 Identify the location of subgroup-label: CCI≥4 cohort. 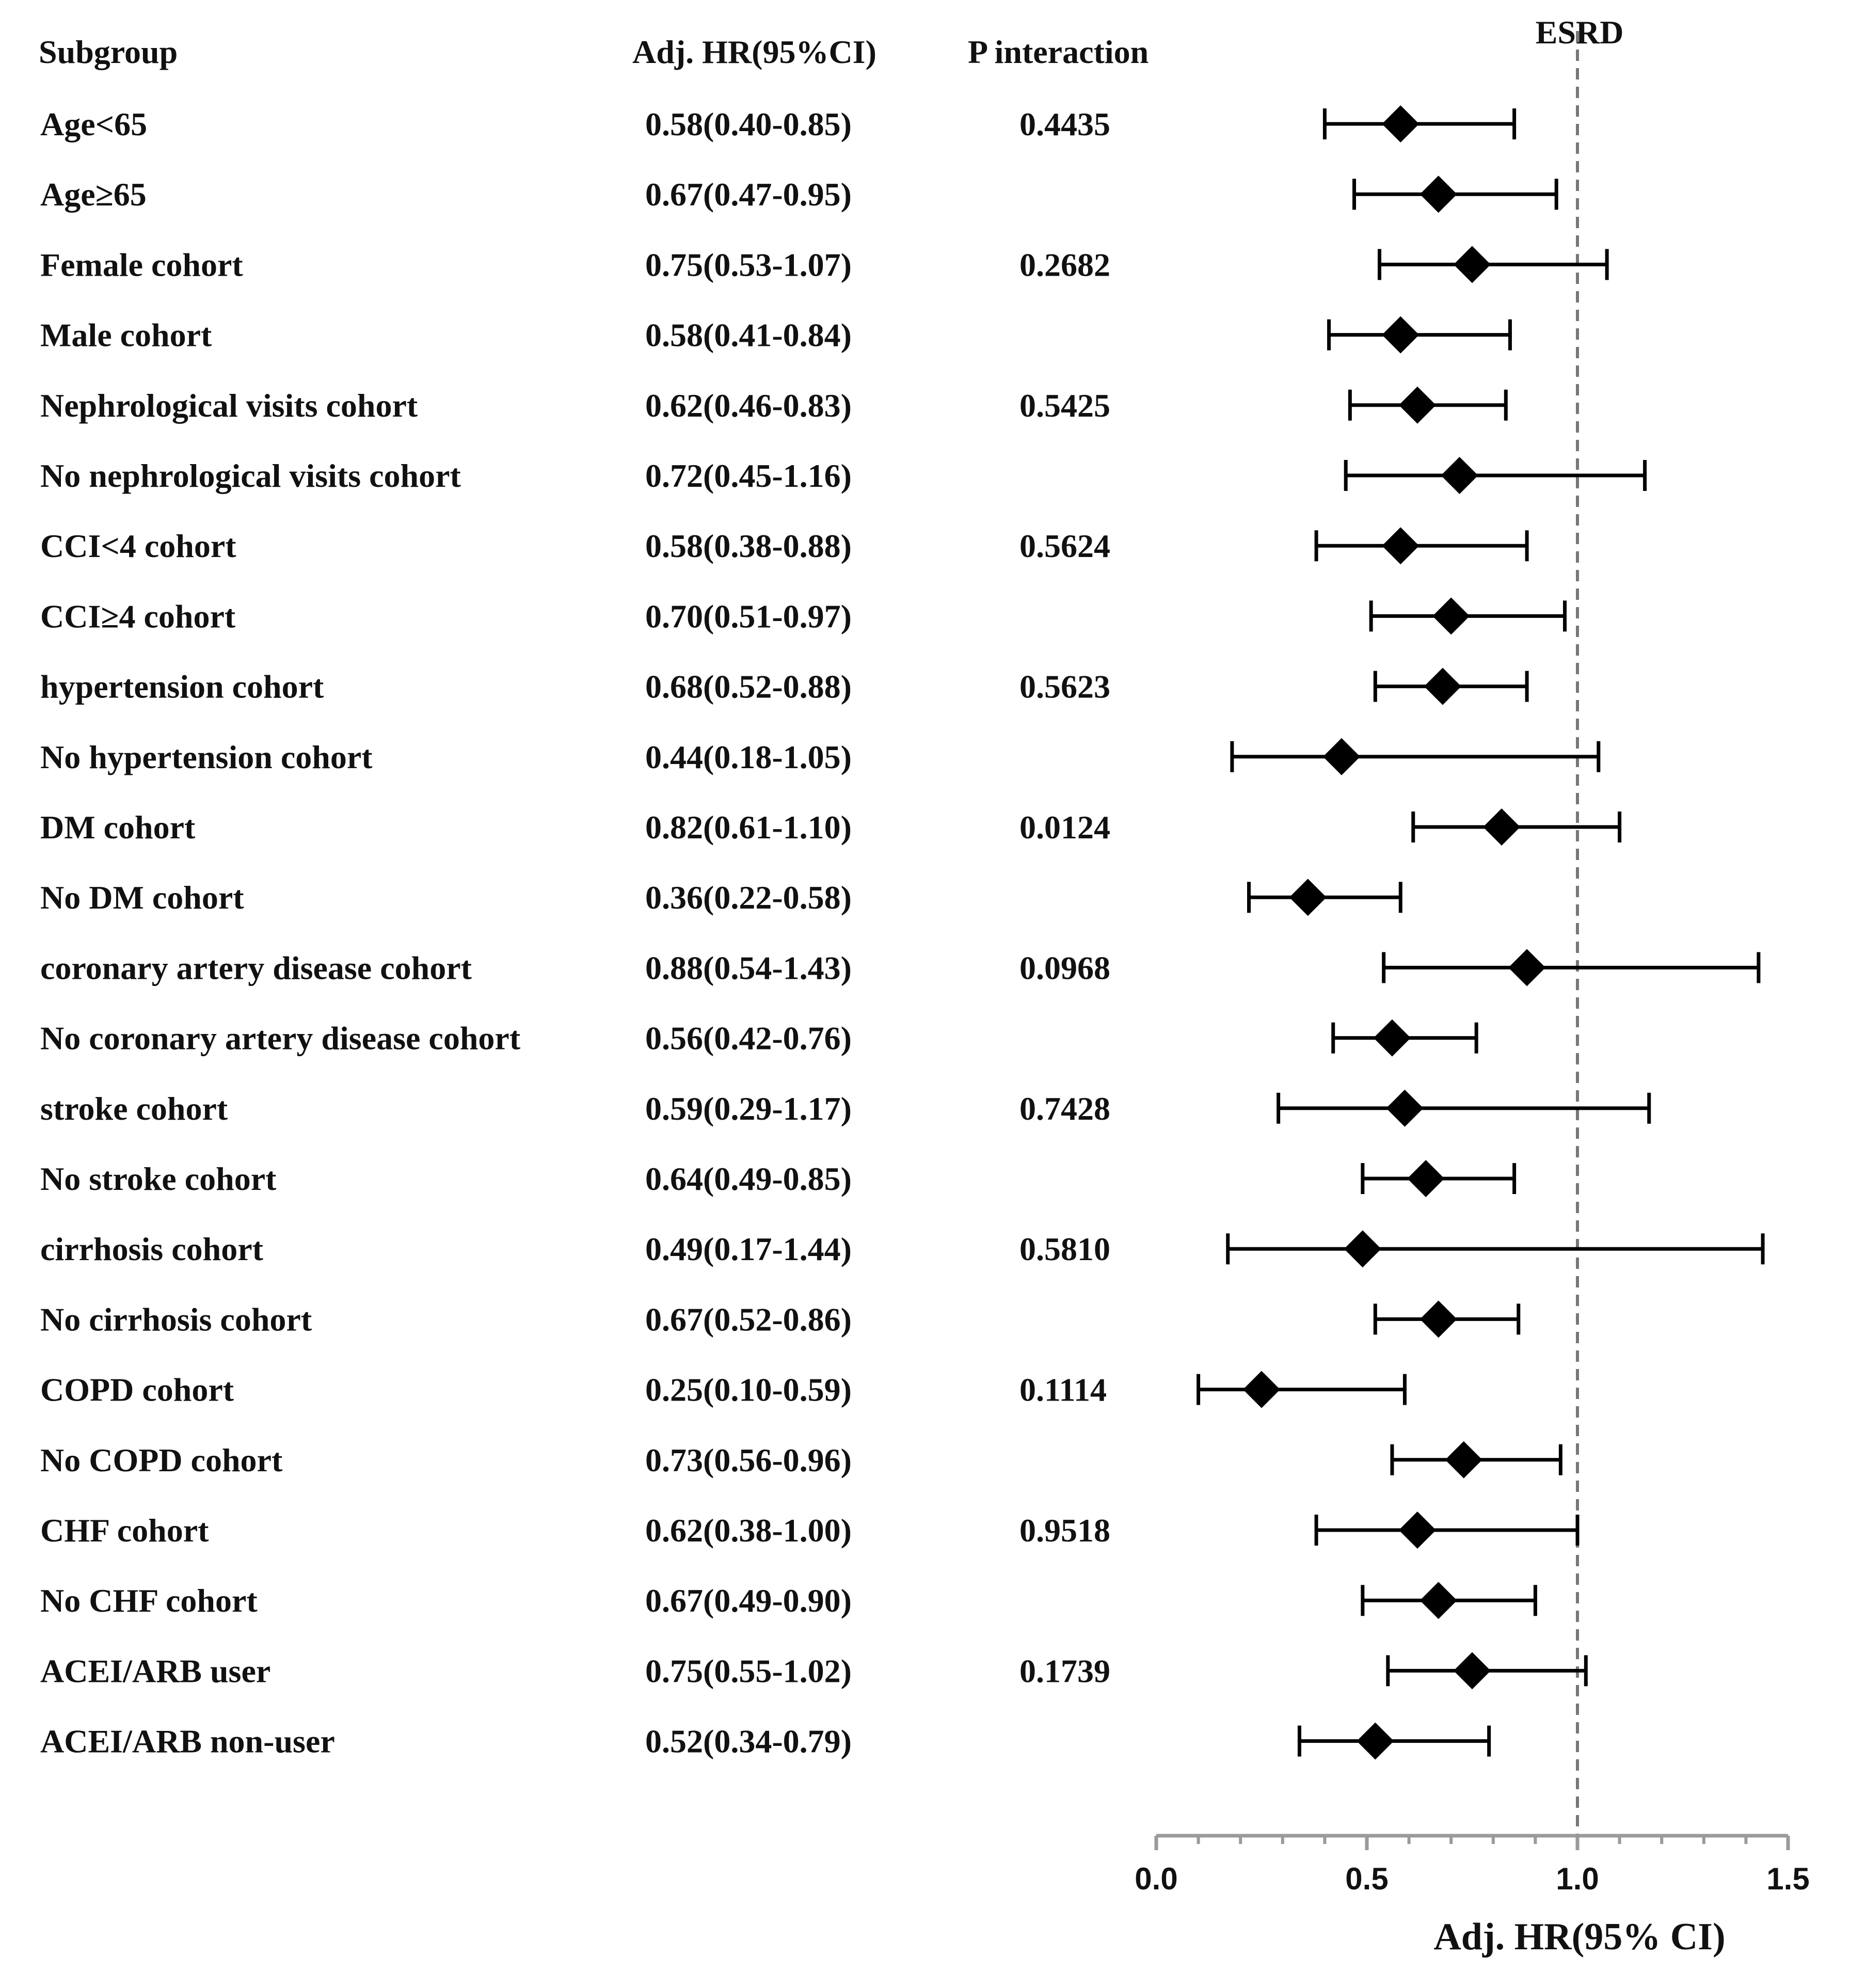
(138, 616).